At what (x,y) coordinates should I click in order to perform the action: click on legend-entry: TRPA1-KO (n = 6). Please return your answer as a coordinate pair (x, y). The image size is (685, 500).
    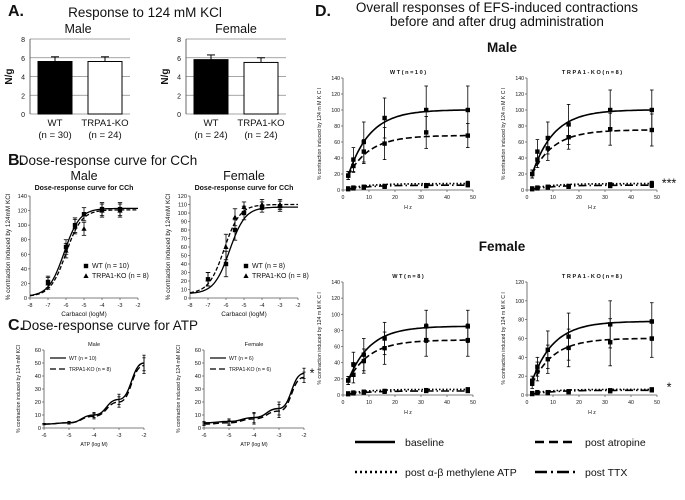
    Looking at the image, I should click on (250, 370).